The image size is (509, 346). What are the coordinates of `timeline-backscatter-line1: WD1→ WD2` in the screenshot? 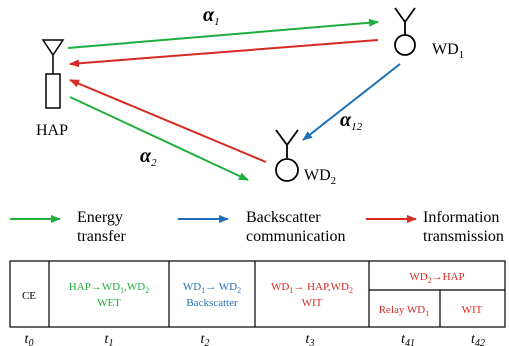 It's located at (212, 288).